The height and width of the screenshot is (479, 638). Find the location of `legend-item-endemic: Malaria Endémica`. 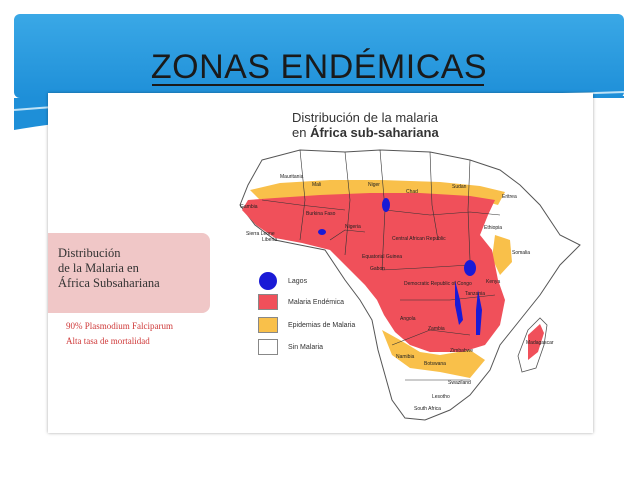

legend-item-endemic: Malaria Endémica is located at coordinates (301, 302).